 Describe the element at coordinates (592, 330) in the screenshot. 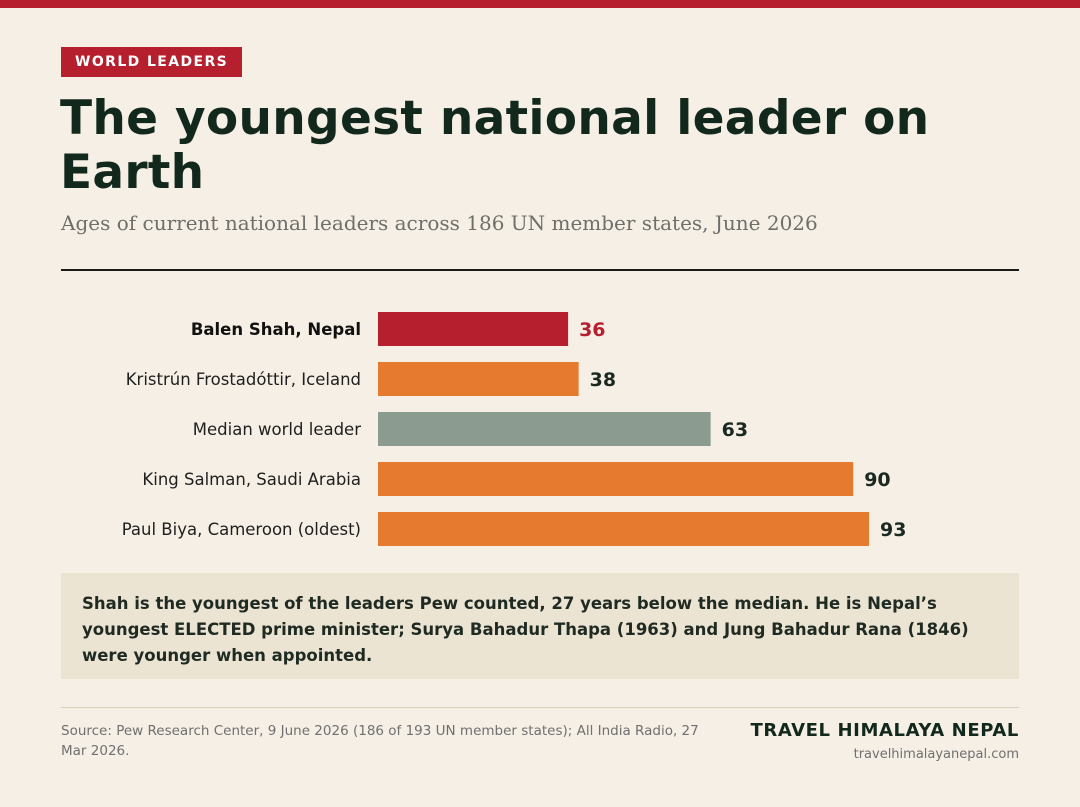

I see `bar-value-label: 36` at that location.